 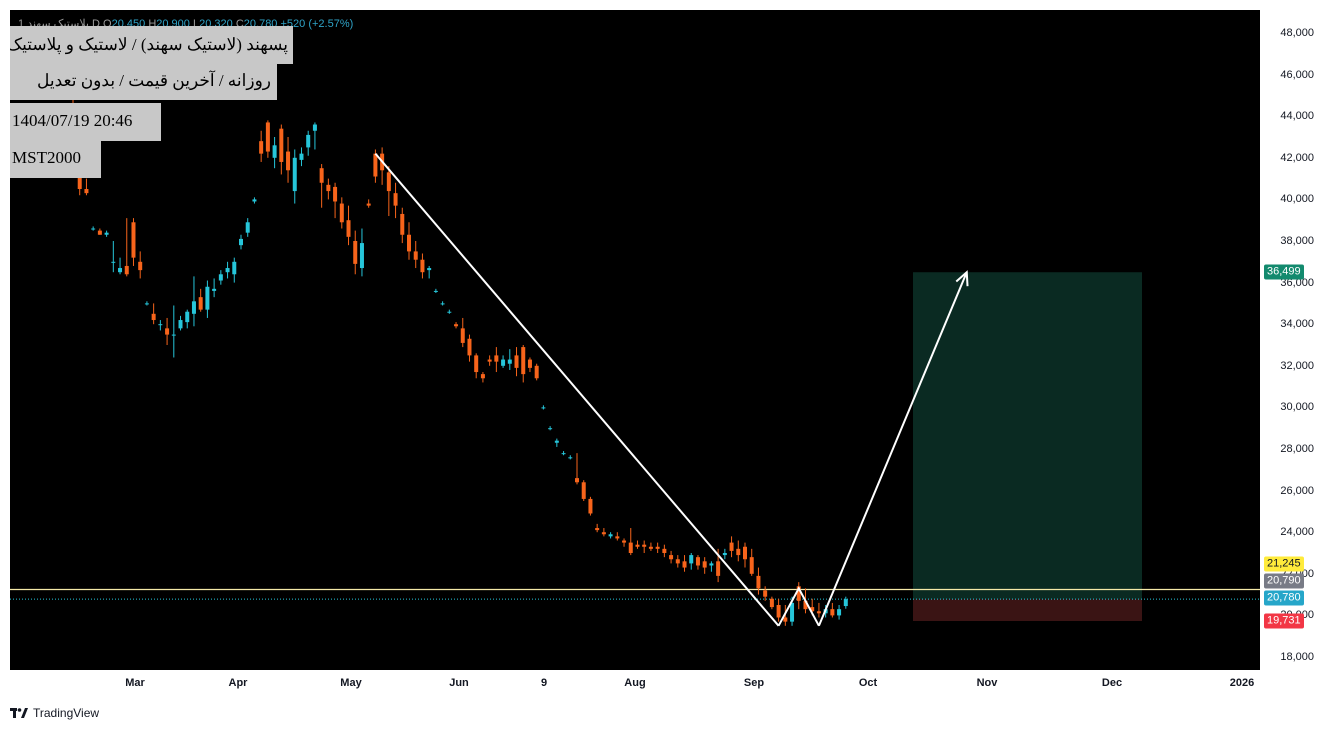 I want to click on price-tick-label: 34,000, so click(x=1297, y=324).